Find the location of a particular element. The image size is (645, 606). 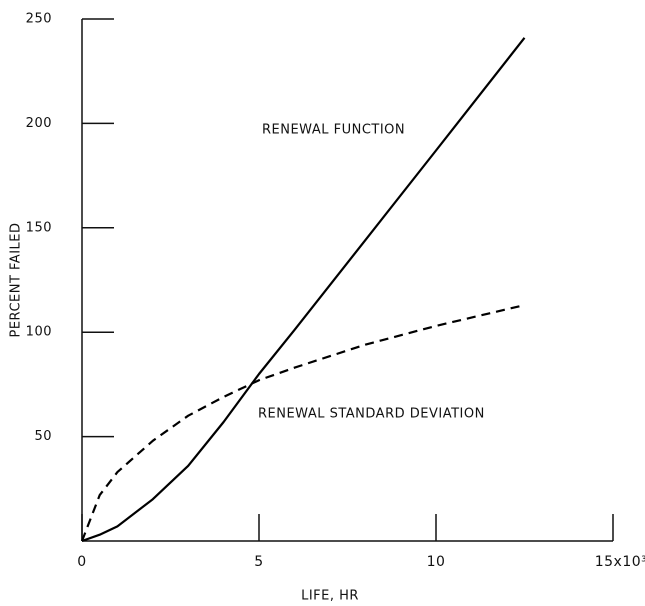

y-tick-label: 150 is located at coordinates (39, 227).